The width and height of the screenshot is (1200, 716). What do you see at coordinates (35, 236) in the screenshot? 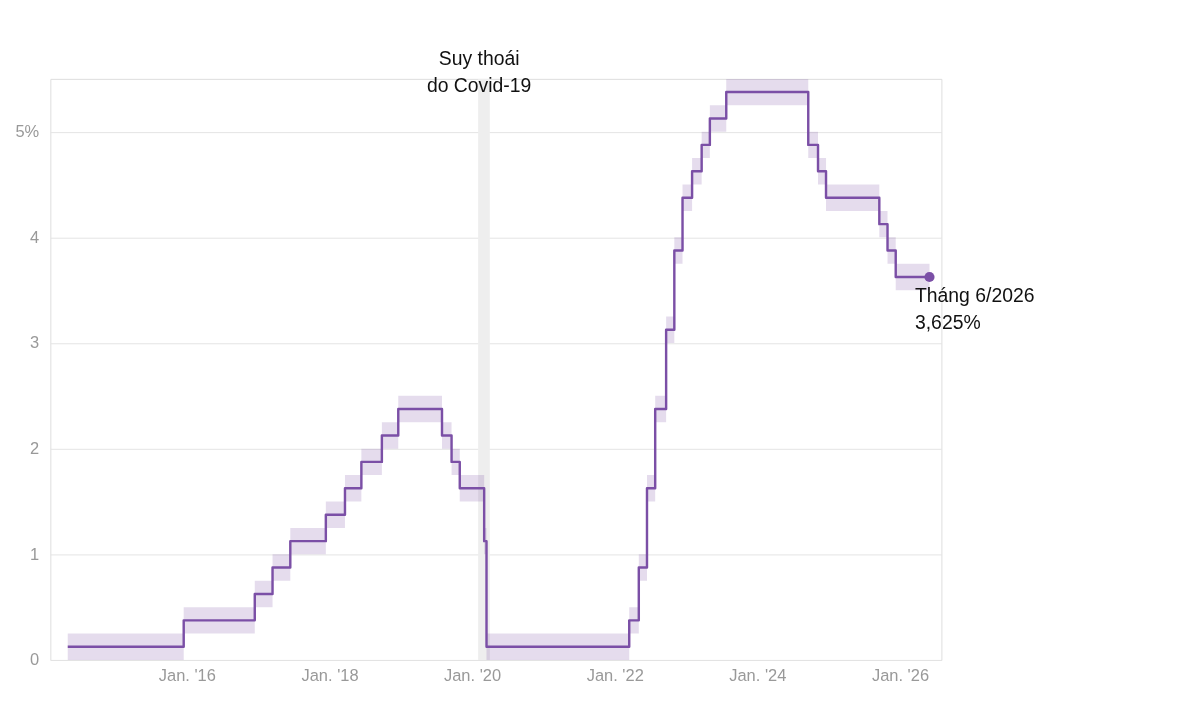
I see `y-tick-label: 4` at bounding box center [35, 236].